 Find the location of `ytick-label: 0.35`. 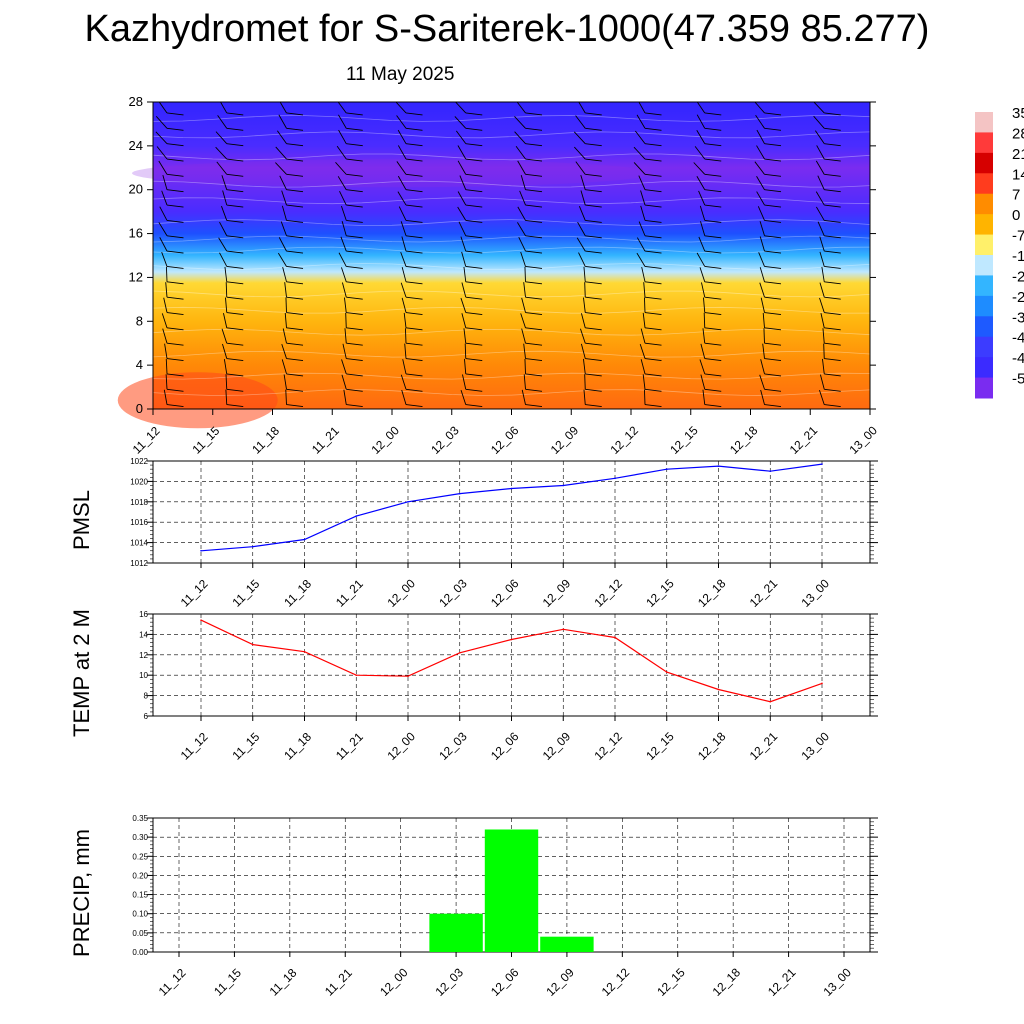

ytick-label: 0.35 is located at coordinates (140, 818).